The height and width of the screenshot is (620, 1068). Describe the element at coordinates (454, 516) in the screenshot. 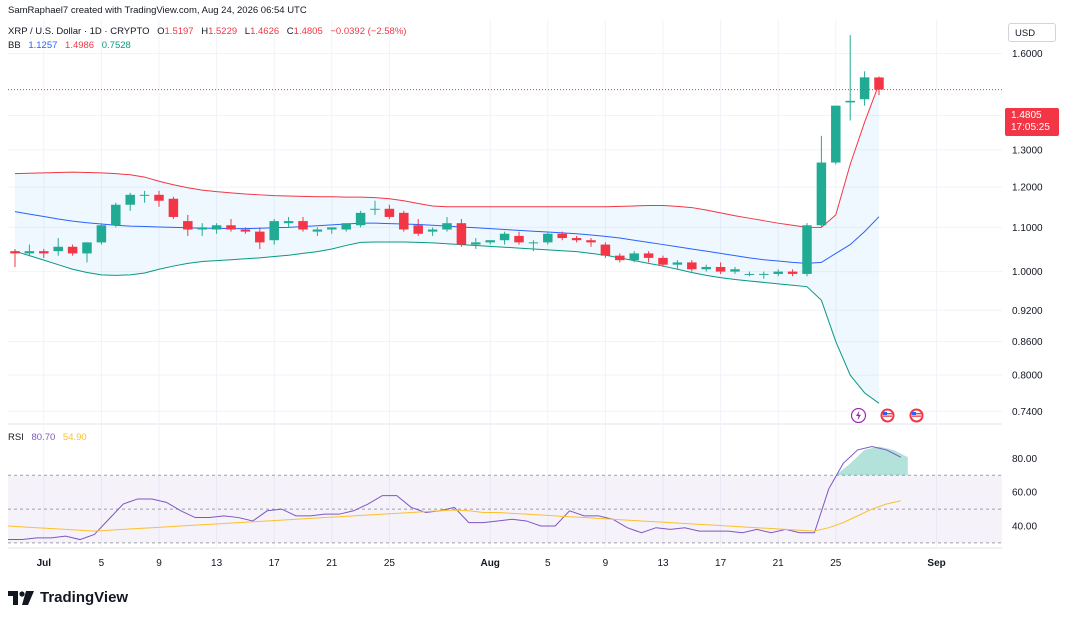

I see `rsi-ma-line` at that location.